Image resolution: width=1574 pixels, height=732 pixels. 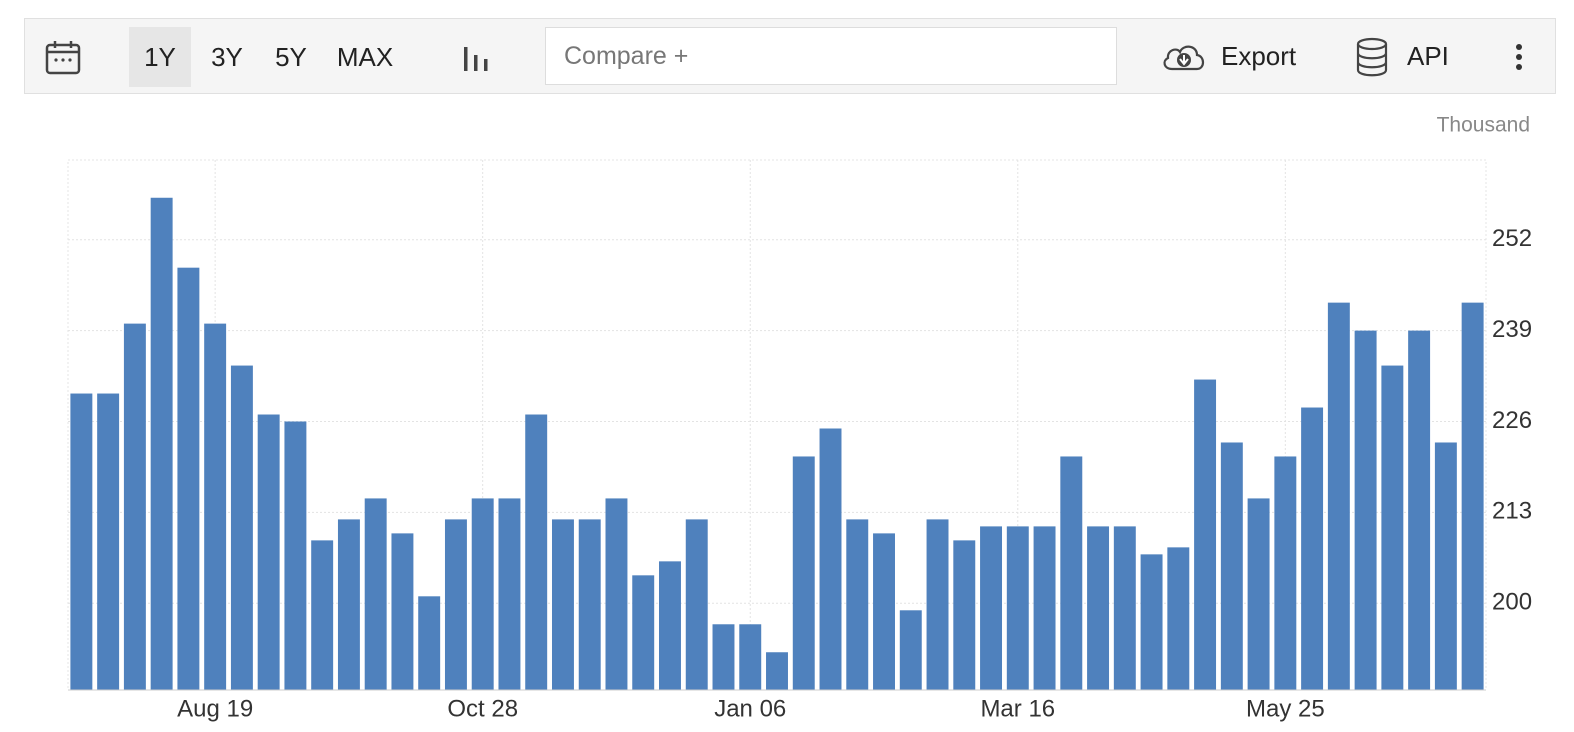 I want to click on x-tick-label: Oct 28, so click(x=482, y=708).